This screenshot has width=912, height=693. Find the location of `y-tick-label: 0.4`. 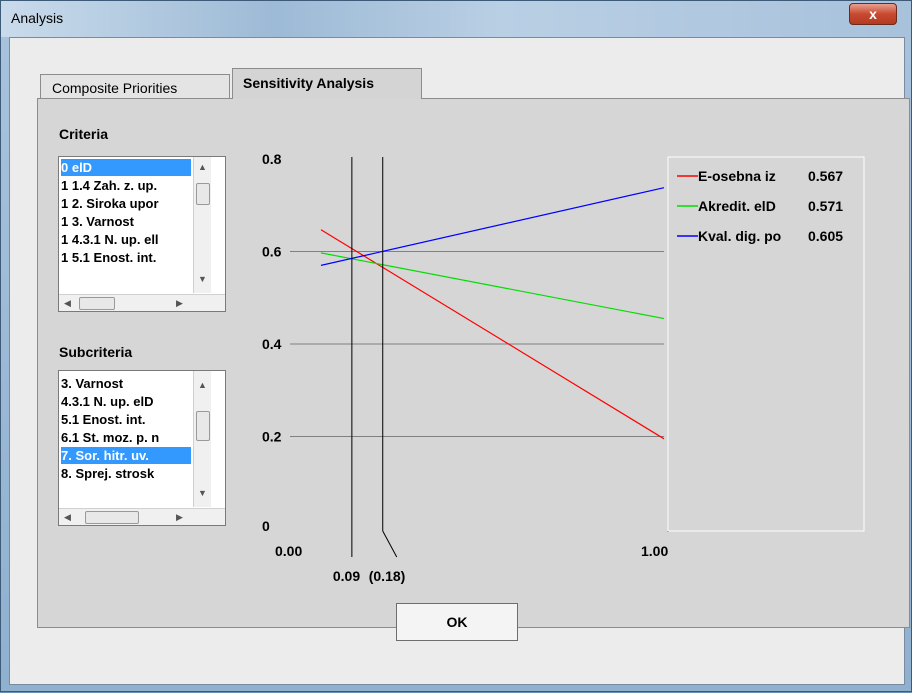

y-tick-label: 0.4 is located at coordinates (272, 344).